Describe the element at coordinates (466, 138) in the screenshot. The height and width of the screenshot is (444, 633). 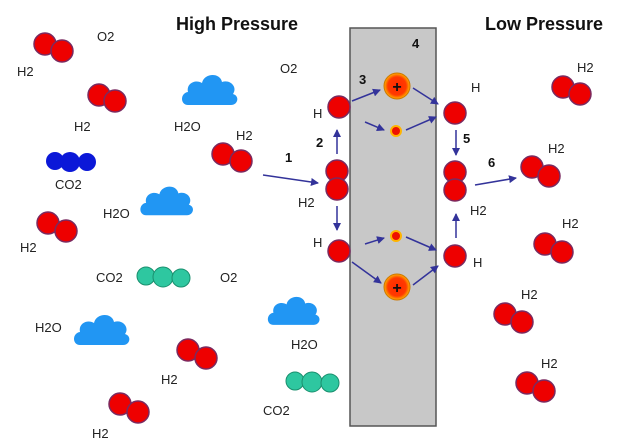
I see `step-5-label: 5` at that location.